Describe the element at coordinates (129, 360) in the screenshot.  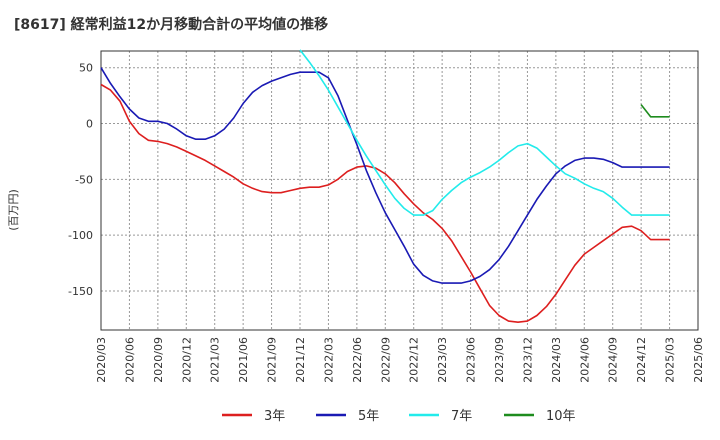
I see `x-tick-label: 2020/06` at that location.